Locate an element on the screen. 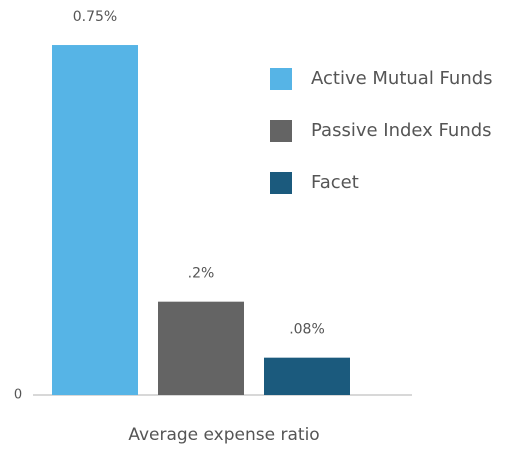  x-tick-label: Average expense ratio is located at coordinates (223, 435).